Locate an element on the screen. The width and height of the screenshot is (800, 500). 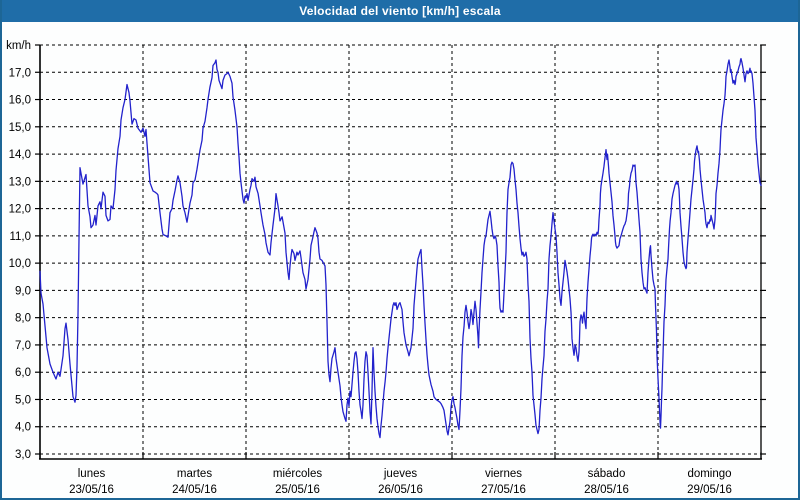
x-axis-date-label: 28/05/16 is located at coordinates (606, 490).